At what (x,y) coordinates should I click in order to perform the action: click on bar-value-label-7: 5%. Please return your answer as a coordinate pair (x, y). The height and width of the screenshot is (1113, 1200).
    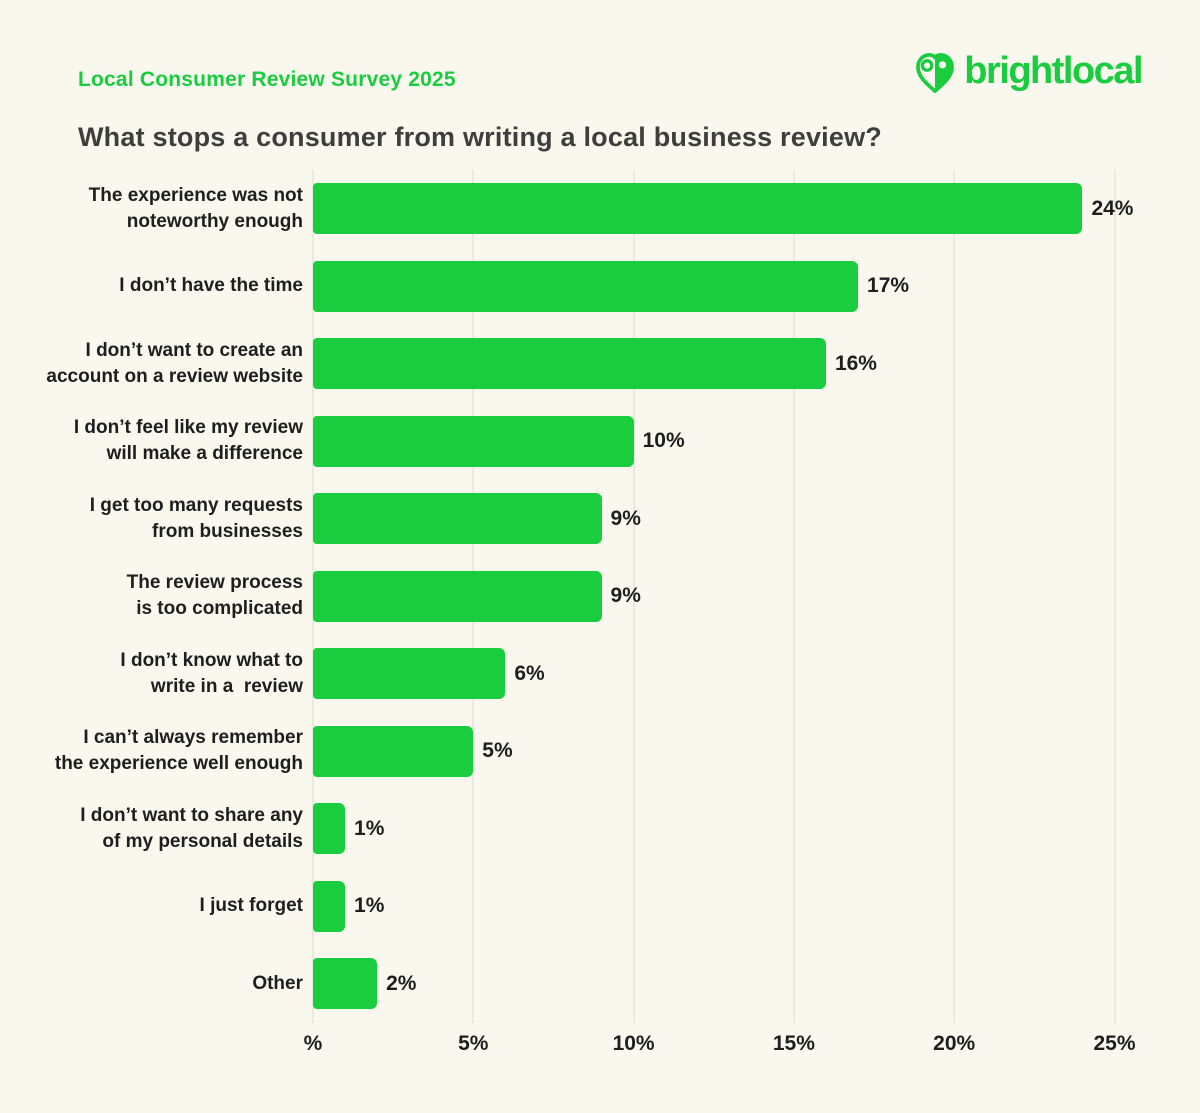
    Looking at the image, I should click on (497, 751).